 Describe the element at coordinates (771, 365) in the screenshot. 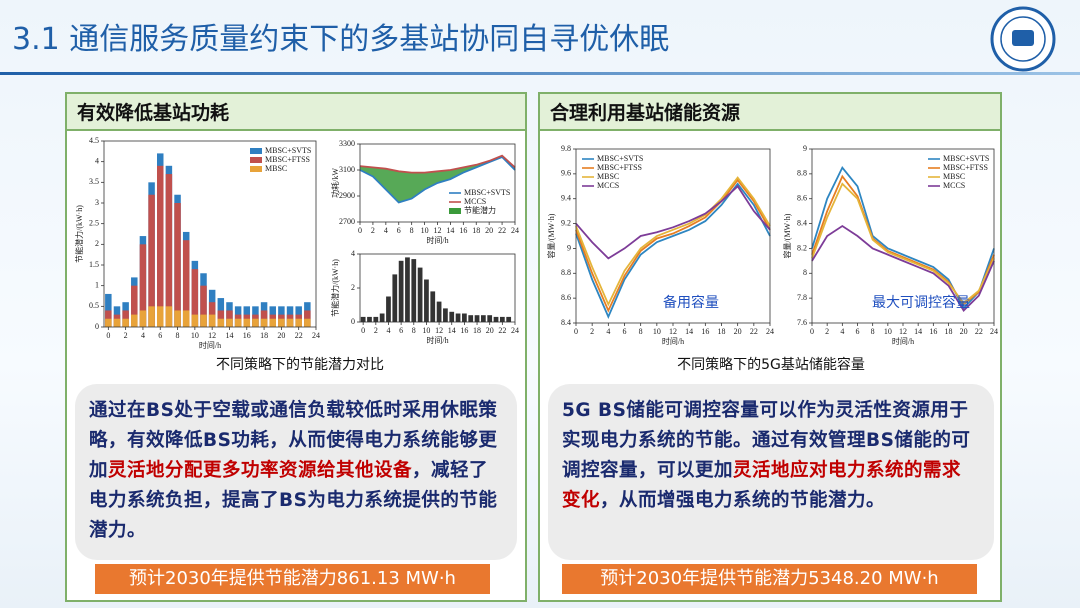

I see `figure-caption: 不同策略下的5G基站储能容量` at that location.